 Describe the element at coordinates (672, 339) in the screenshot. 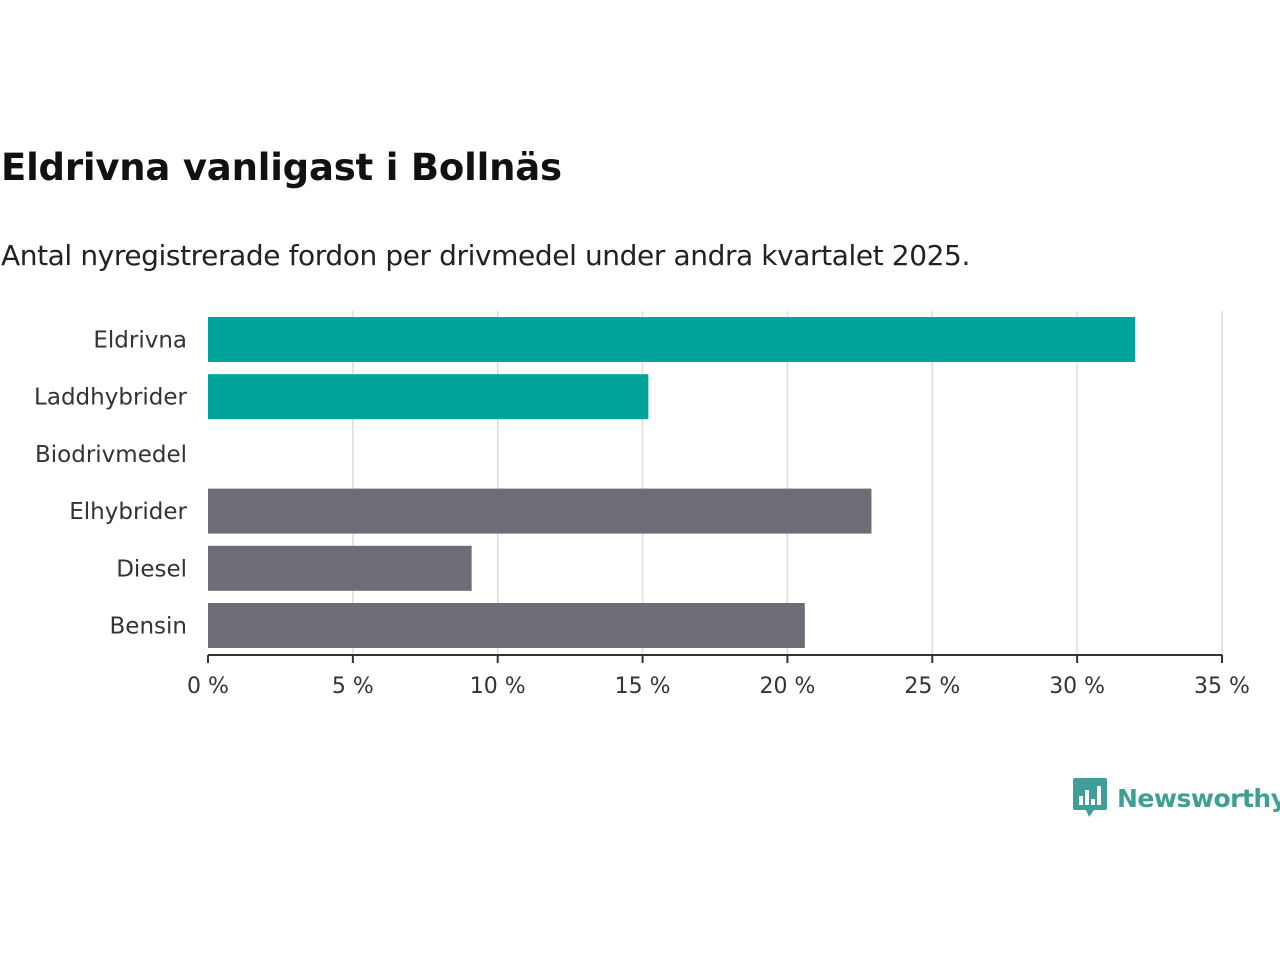

I see `bar-eldrivna` at that location.